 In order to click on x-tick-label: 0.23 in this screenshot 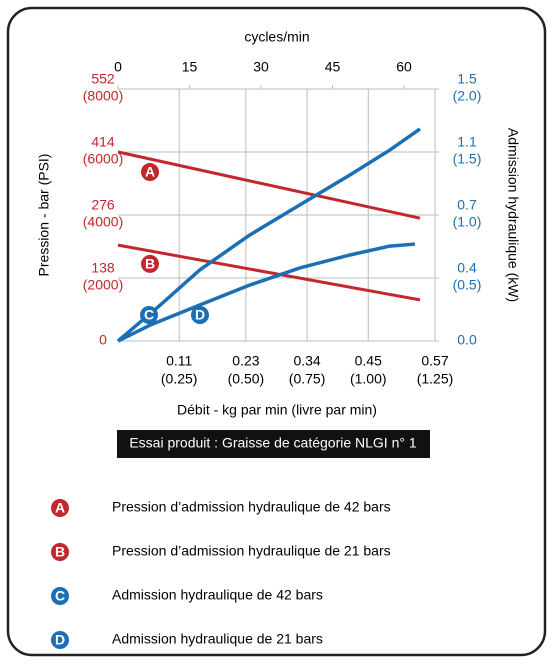, I will do `click(245, 361)`.